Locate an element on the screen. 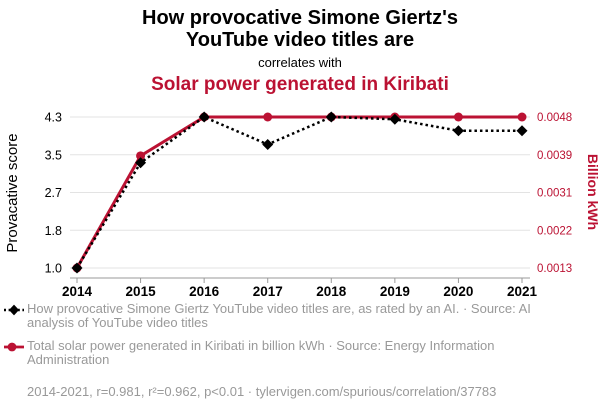  title-line-1: How provocative Simone Giertz's is located at coordinates (300, 18).